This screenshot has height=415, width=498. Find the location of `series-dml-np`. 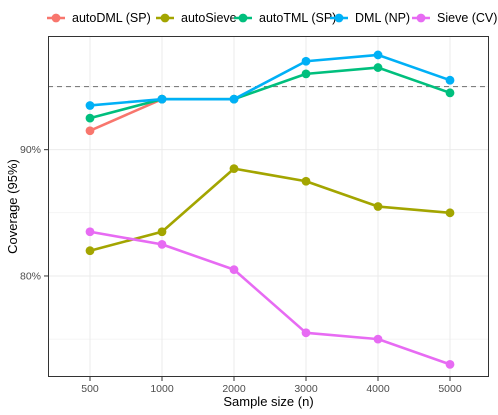

series-dml-np is located at coordinates (270, 80).